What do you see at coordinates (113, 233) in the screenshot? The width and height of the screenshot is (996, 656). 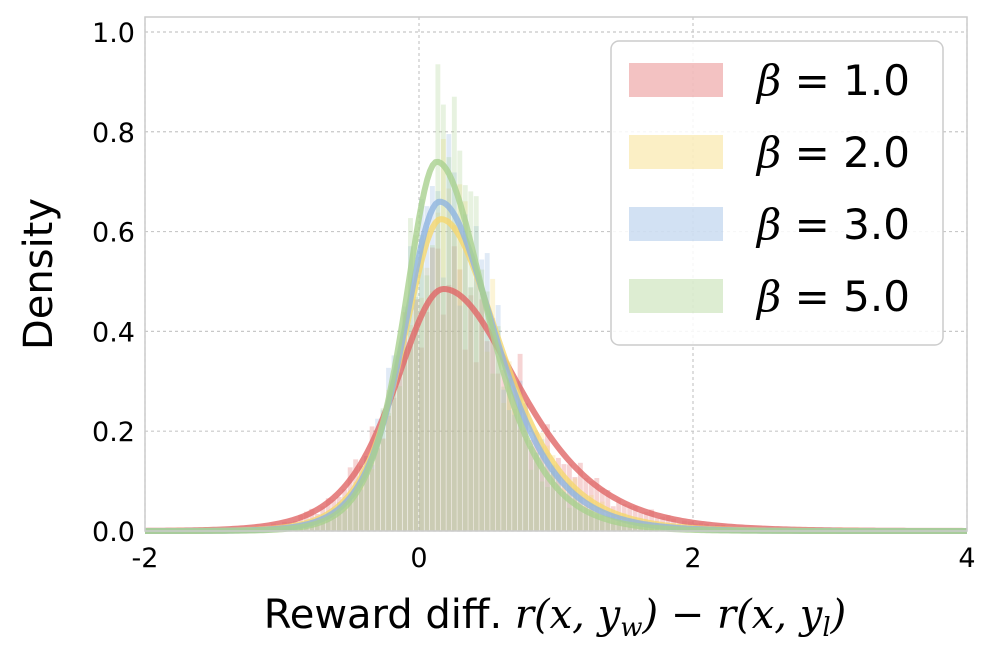 I see `y-tick-label: 0.6` at bounding box center [113, 233].